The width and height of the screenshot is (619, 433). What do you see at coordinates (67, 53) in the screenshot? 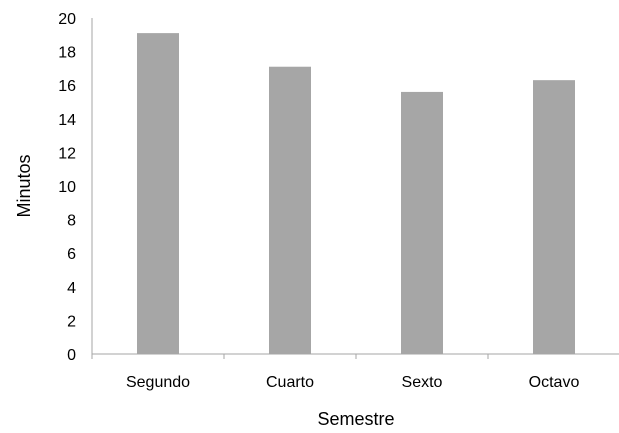
I see `y-tick-label: 18` at bounding box center [67, 53].